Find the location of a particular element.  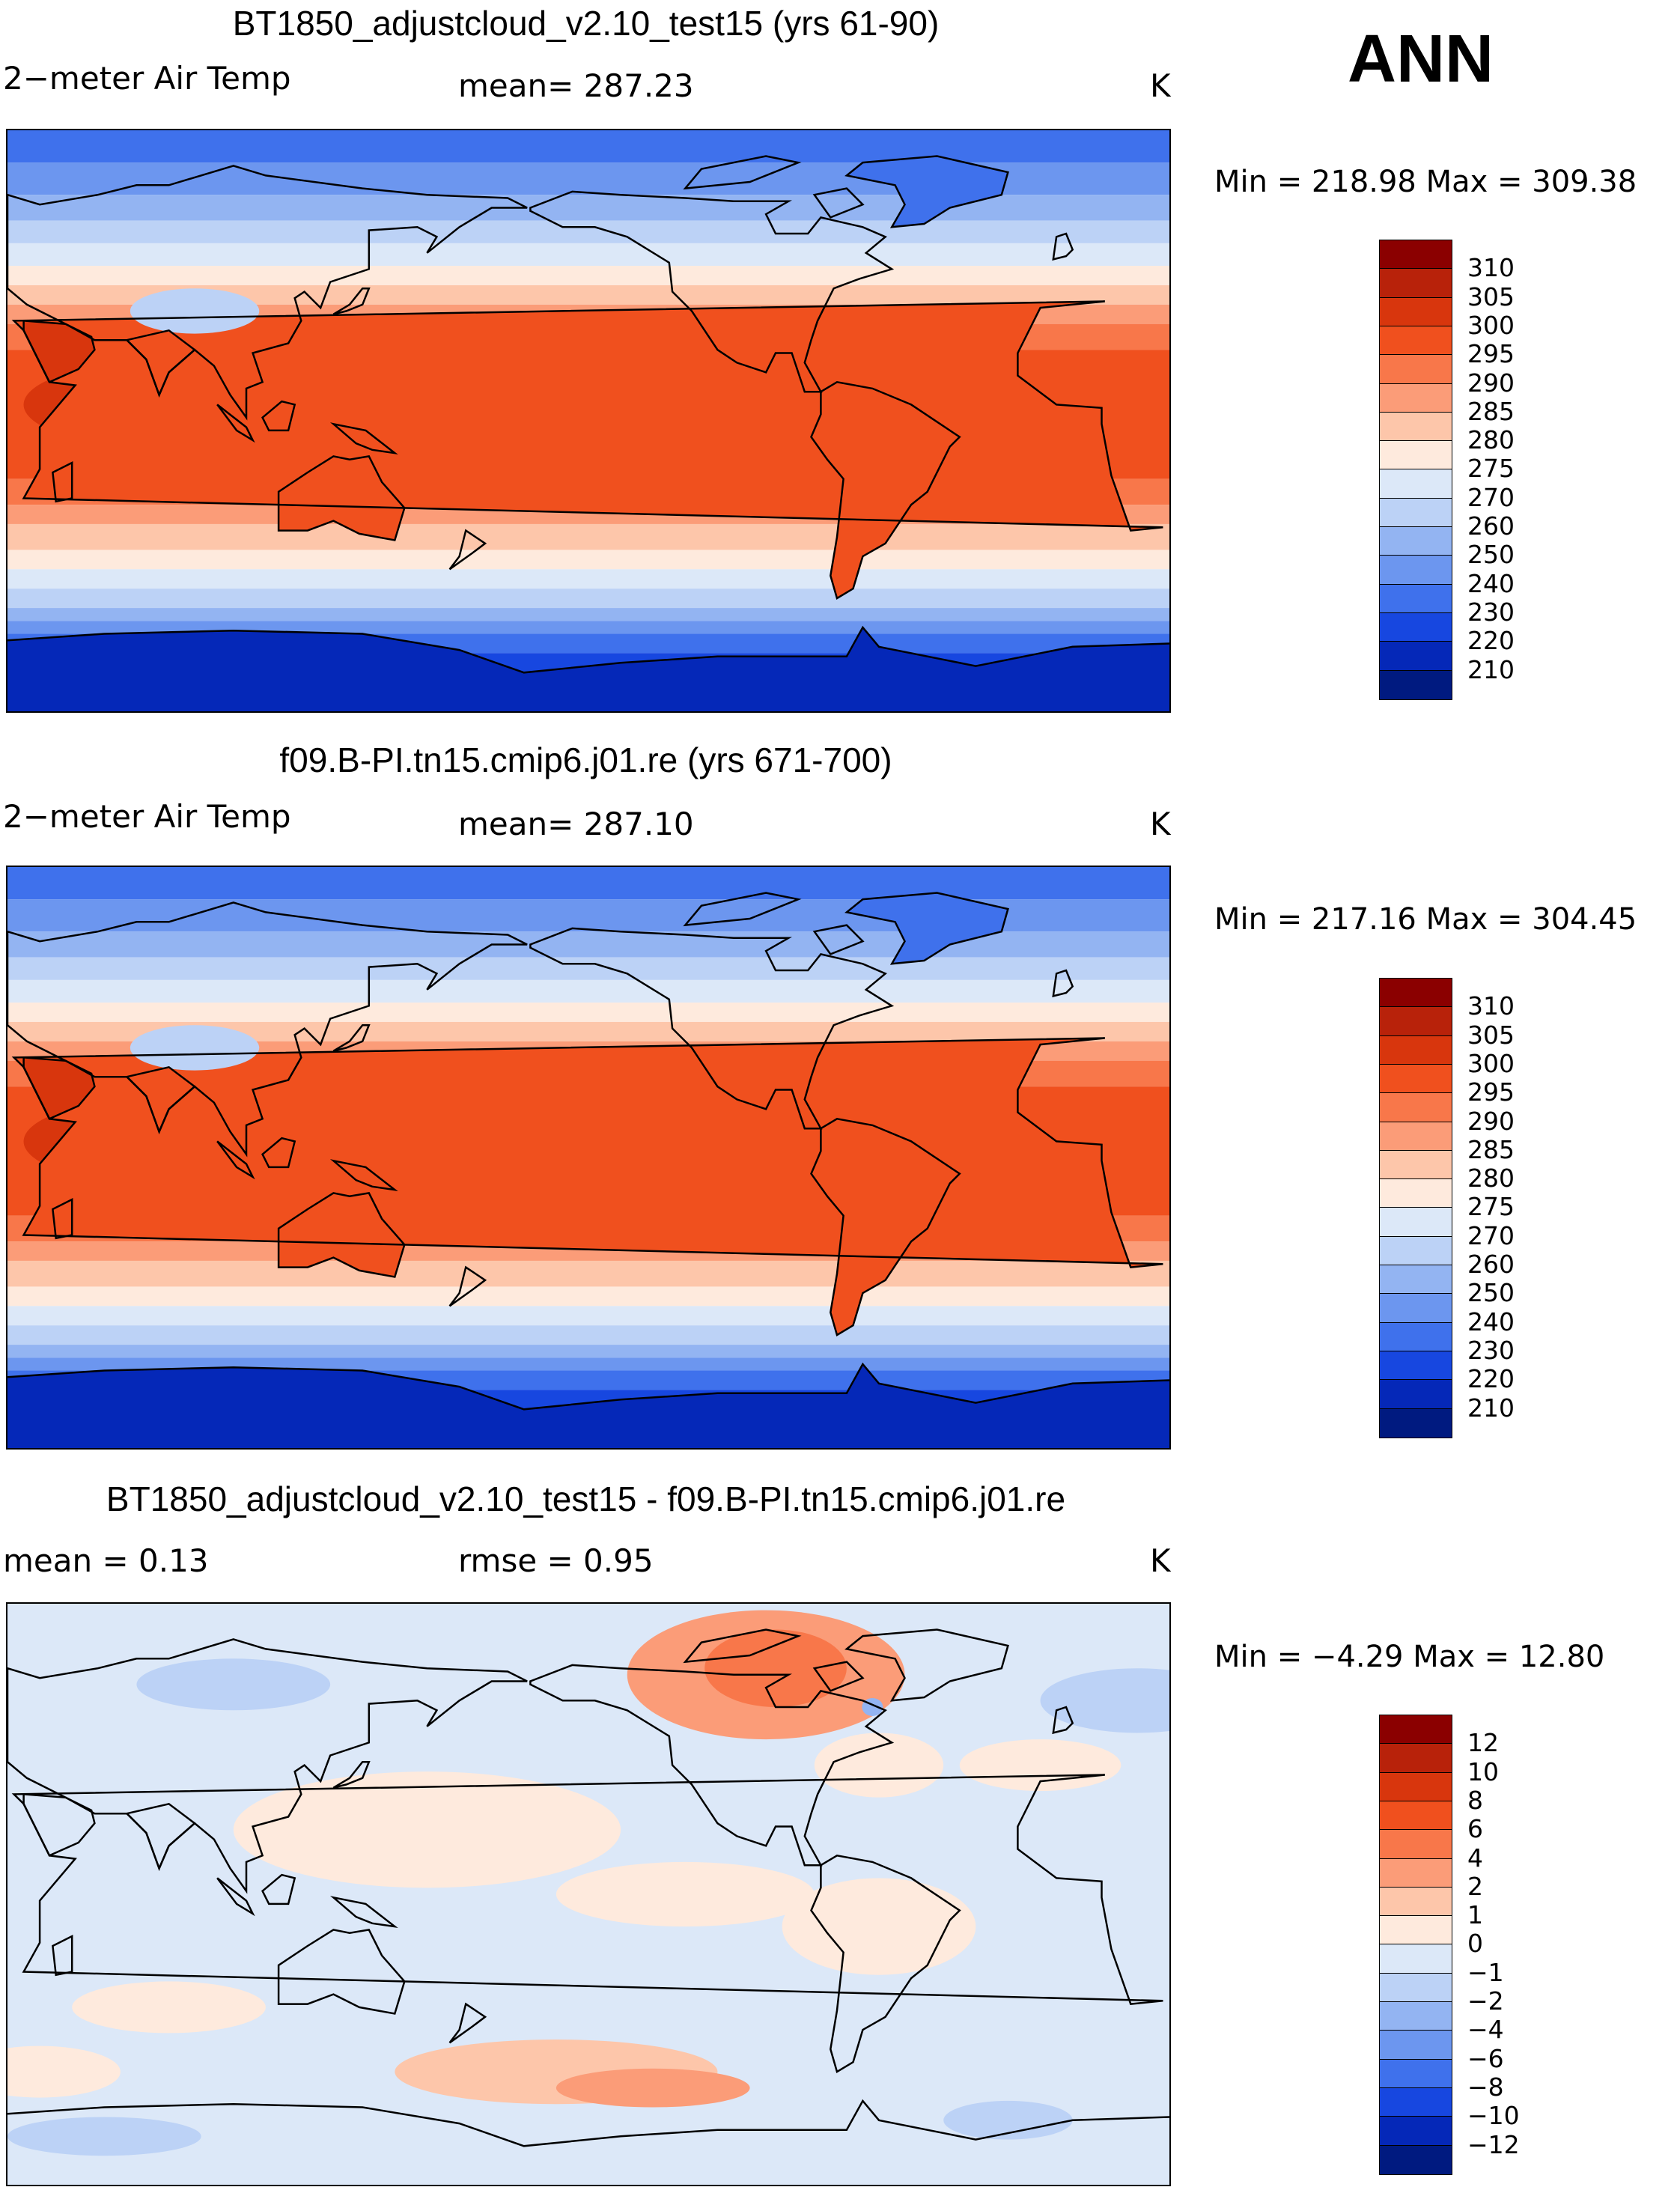

panel-2-title: f09.B-PI.tn15.cmip6.j01.re (yrs 671-700) is located at coordinates (585, 759).